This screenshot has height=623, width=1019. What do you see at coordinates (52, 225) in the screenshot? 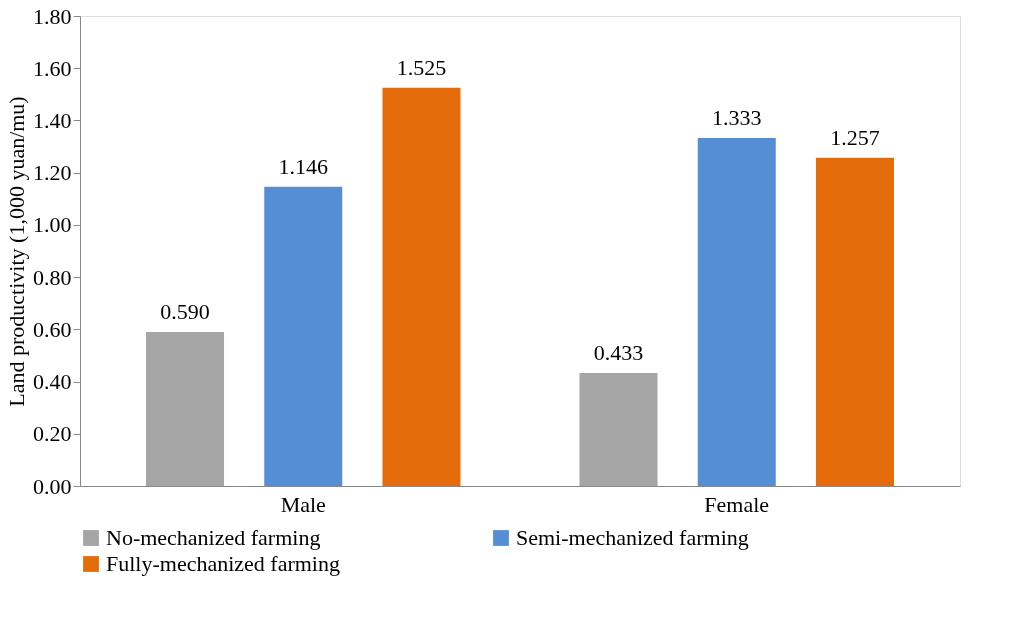
I see `y-tick-label: 1.00` at bounding box center [52, 225].